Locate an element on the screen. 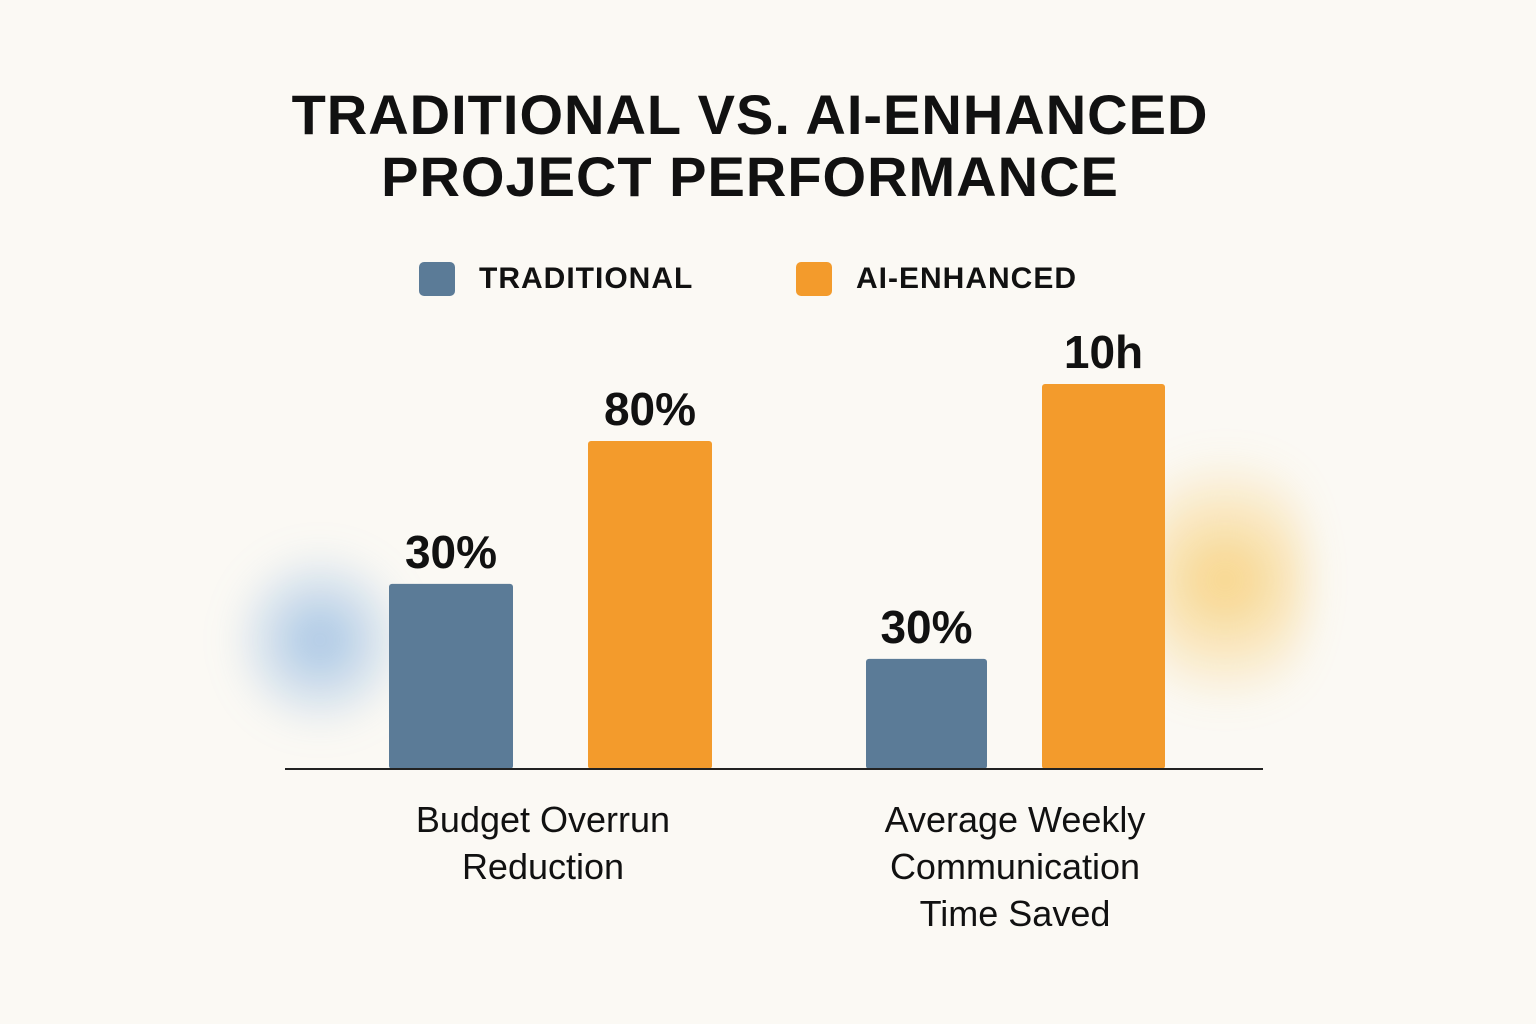 Image resolution: width=1536 pixels, height=1024 pixels. category-label-line: Average Weekly is located at coordinates (1015, 819).